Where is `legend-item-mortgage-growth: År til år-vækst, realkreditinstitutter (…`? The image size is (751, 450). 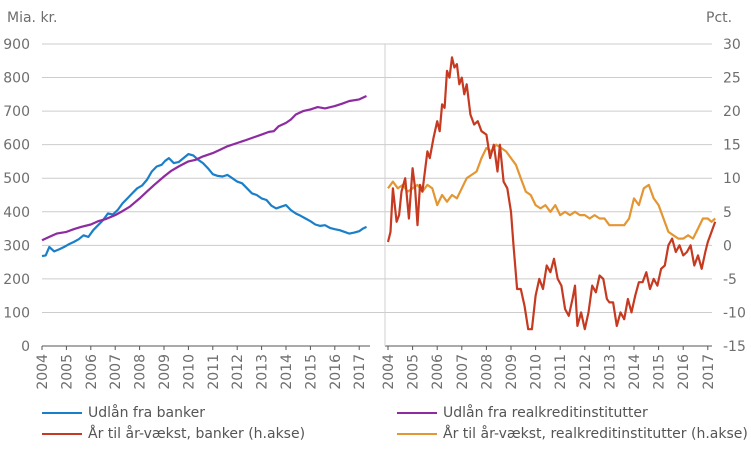 legend-item-mortgage-growth: År til år-vækst, realkreditinstitutter (… is located at coordinates (572, 434).